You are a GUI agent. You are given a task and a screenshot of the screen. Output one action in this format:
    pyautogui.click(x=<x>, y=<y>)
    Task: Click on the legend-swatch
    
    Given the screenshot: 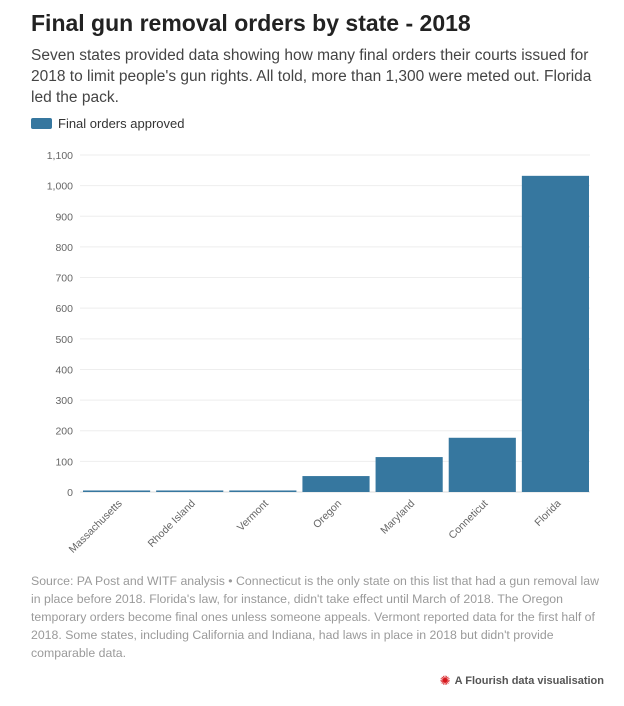 What is the action you would take?
    pyautogui.click(x=41, y=123)
    